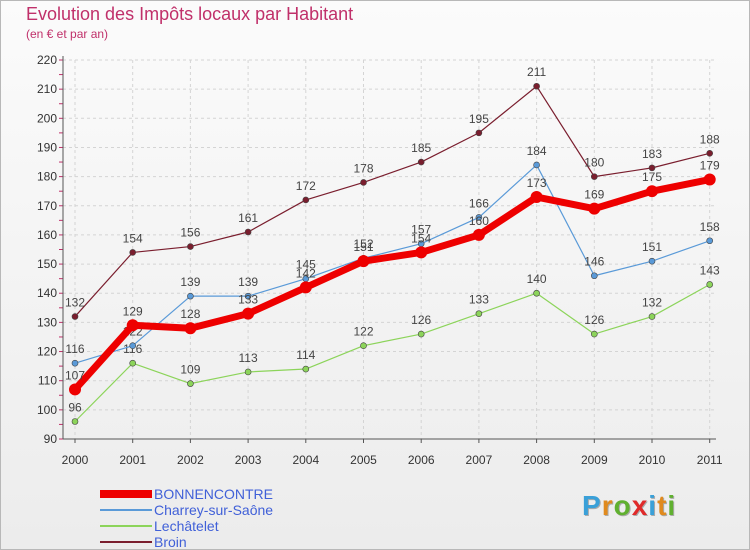  What do you see at coordinates (47, 381) in the screenshot?
I see `y-tick-label: 110` at bounding box center [47, 381].